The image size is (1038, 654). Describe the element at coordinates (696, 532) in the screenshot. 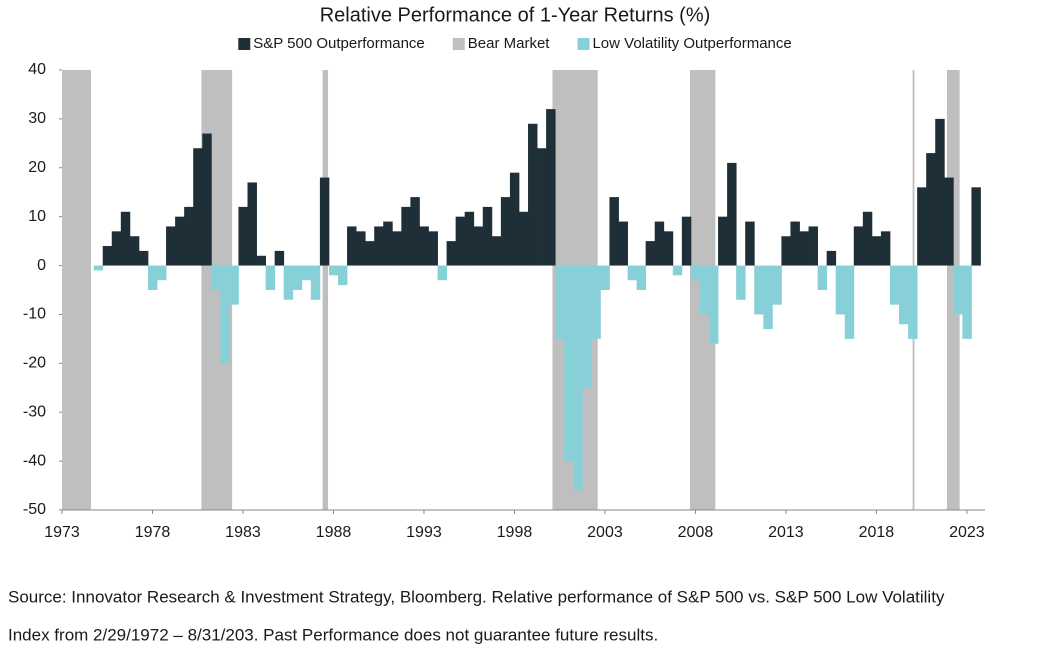

I see `x-tick-label: 2008` at that location.